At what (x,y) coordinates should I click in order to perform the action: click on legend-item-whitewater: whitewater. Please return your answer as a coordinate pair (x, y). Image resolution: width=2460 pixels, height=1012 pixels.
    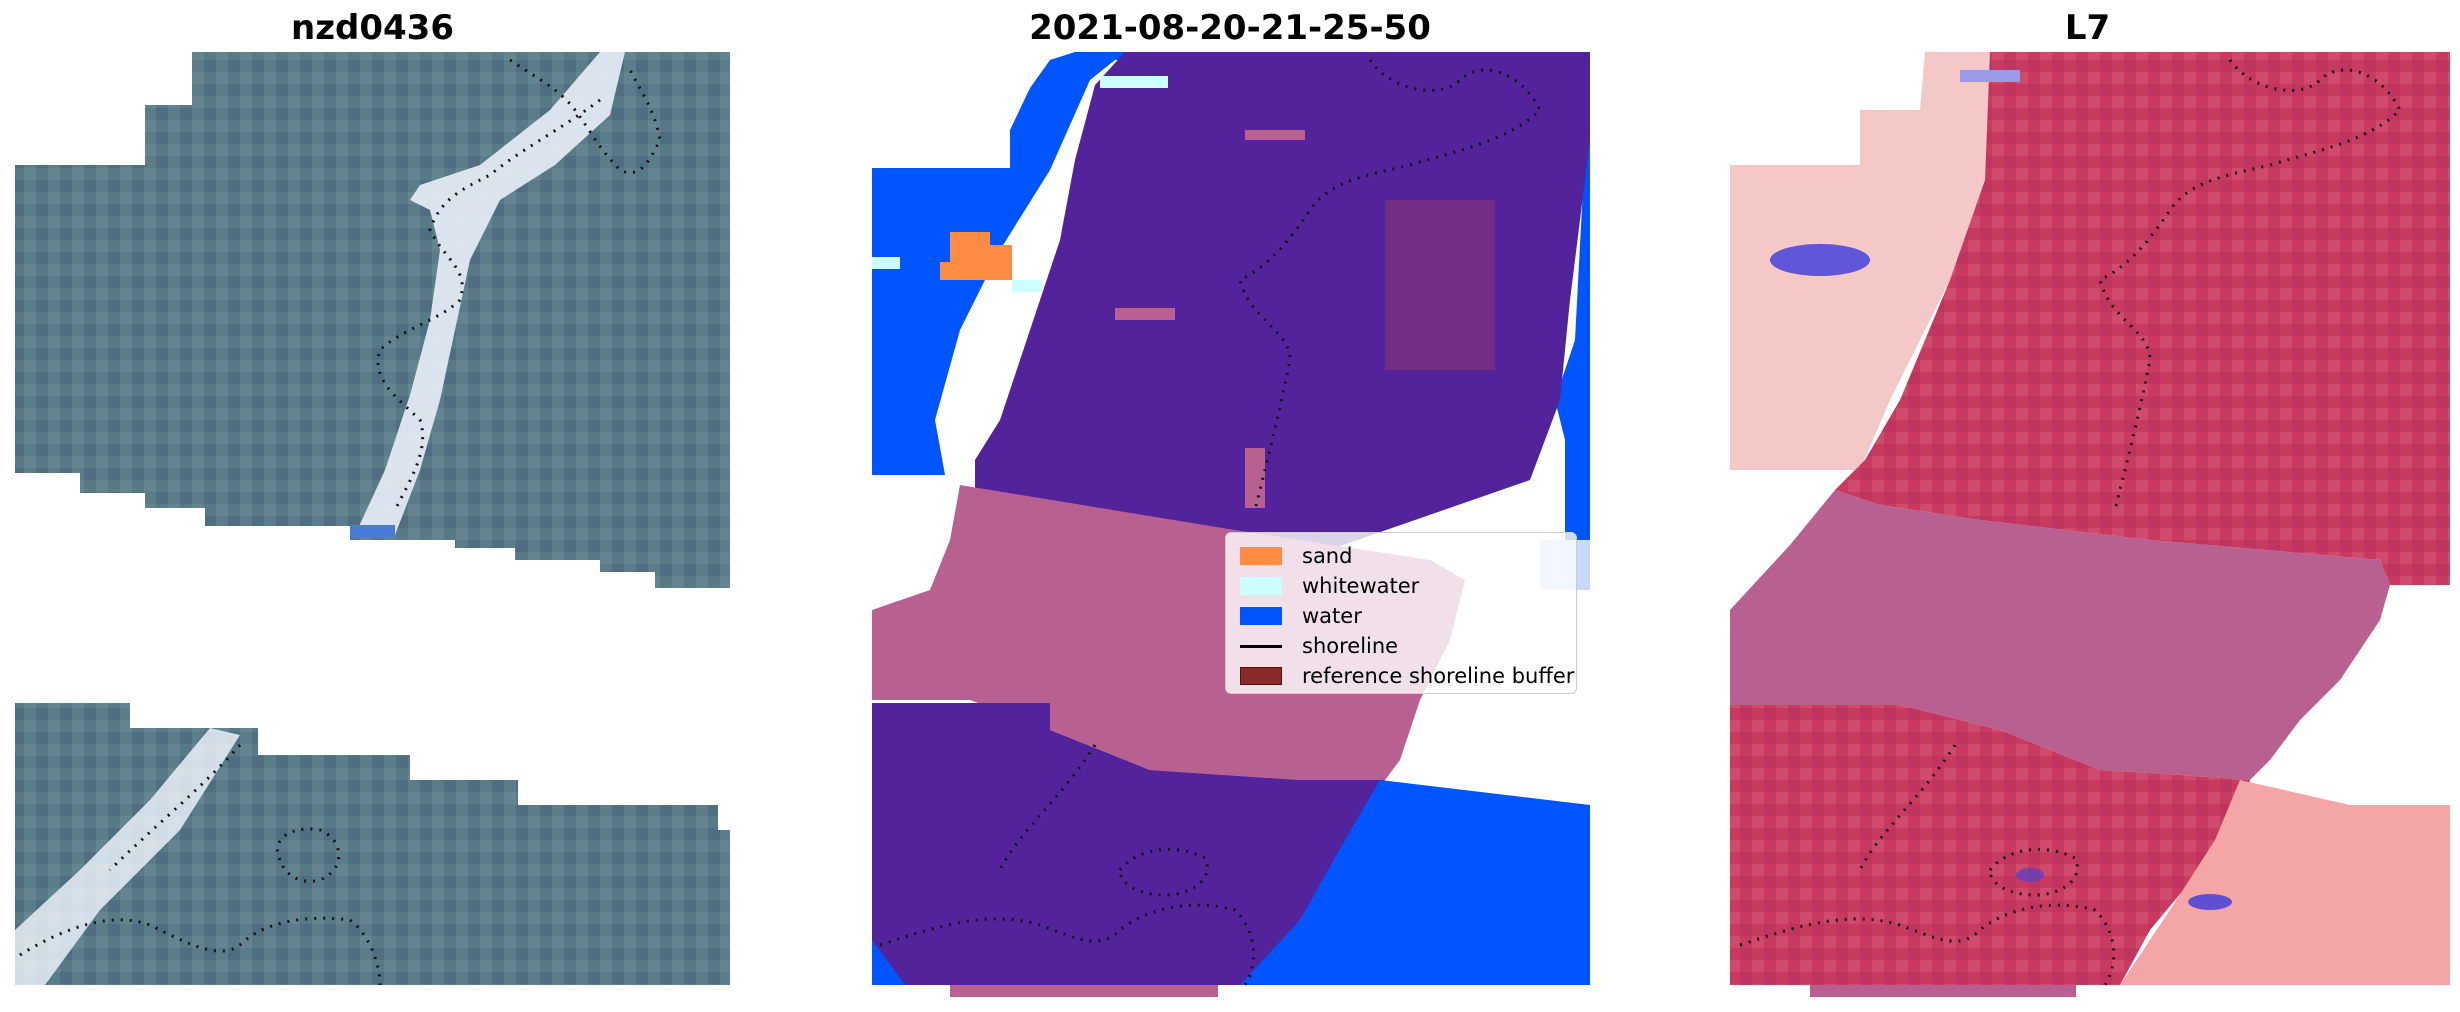
    Looking at the image, I should click on (1329, 586).